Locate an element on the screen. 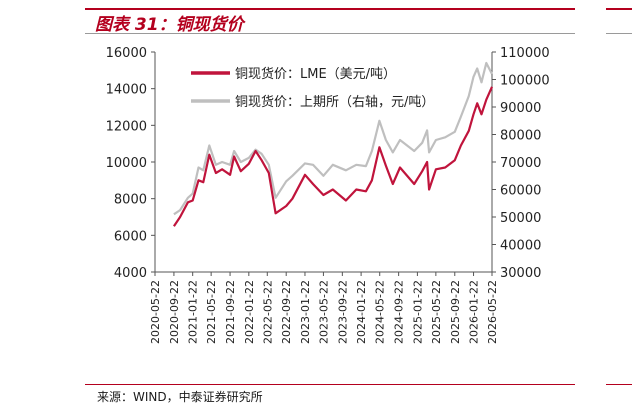  y-right-tick-label: 90000 is located at coordinates (520, 108).